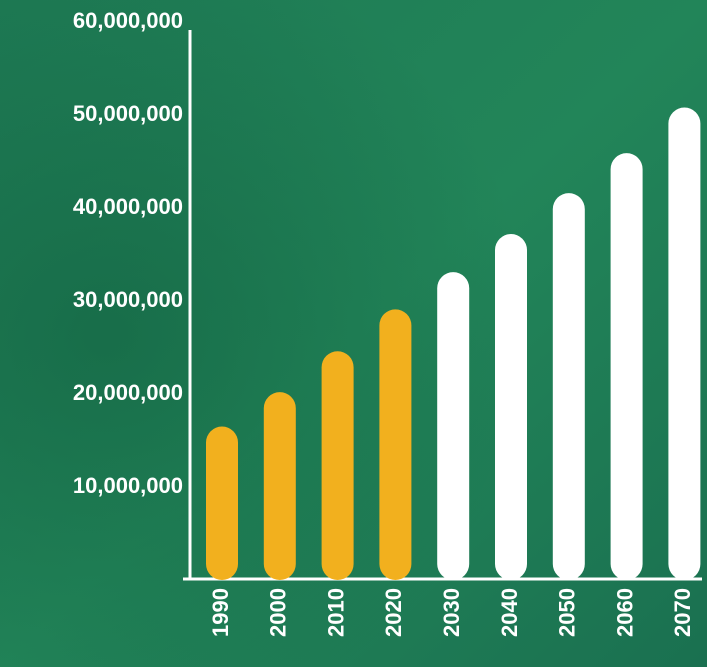 Image resolution: width=707 pixels, height=667 pixels. I want to click on x-tick-label: 1990, so click(220, 612).